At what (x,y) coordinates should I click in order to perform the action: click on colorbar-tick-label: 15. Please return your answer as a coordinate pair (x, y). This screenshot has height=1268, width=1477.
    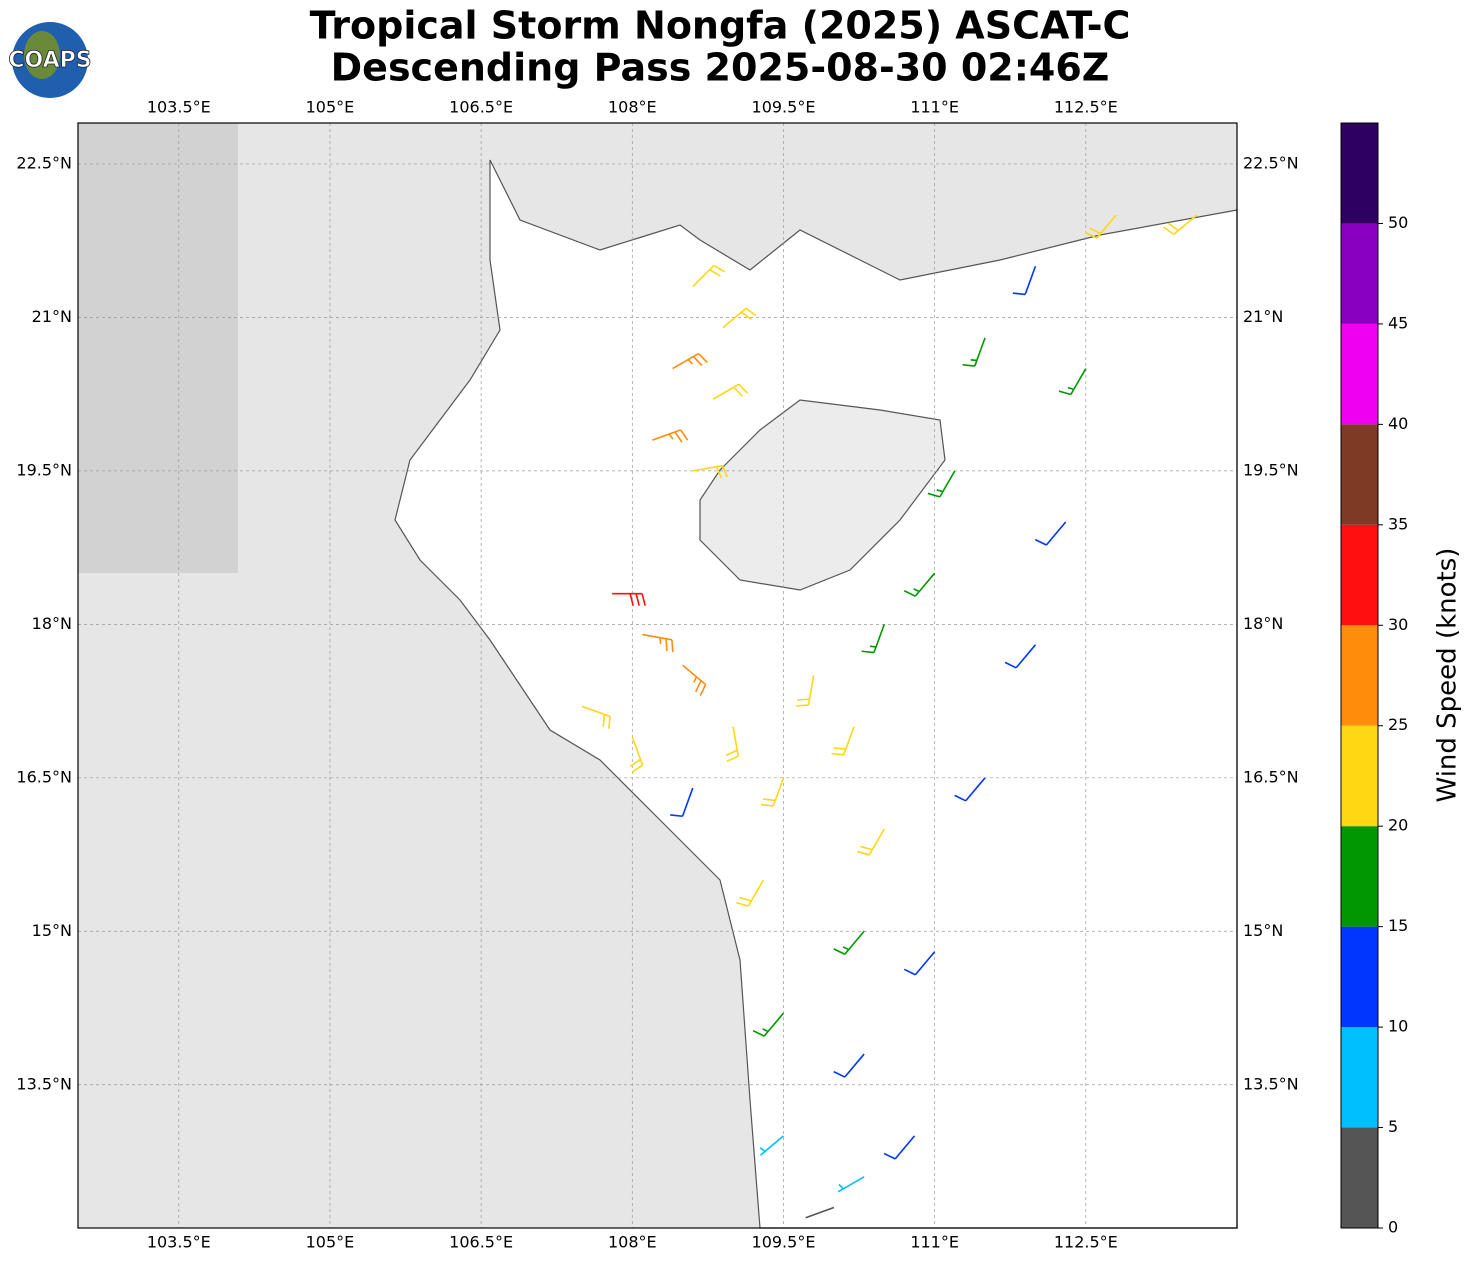
    Looking at the image, I should click on (1398, 925).